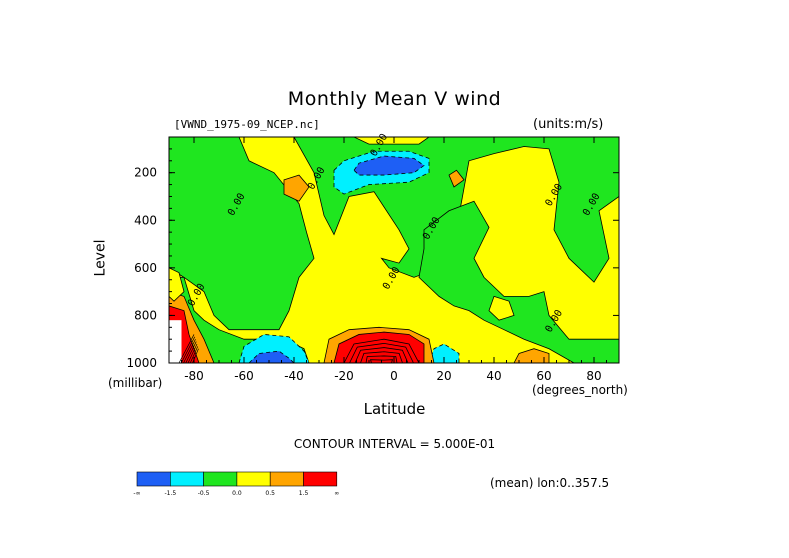  I want to click on contour-interval-label: CONTOUR INTERVAL = 5.000E-01, so click(394, 444).